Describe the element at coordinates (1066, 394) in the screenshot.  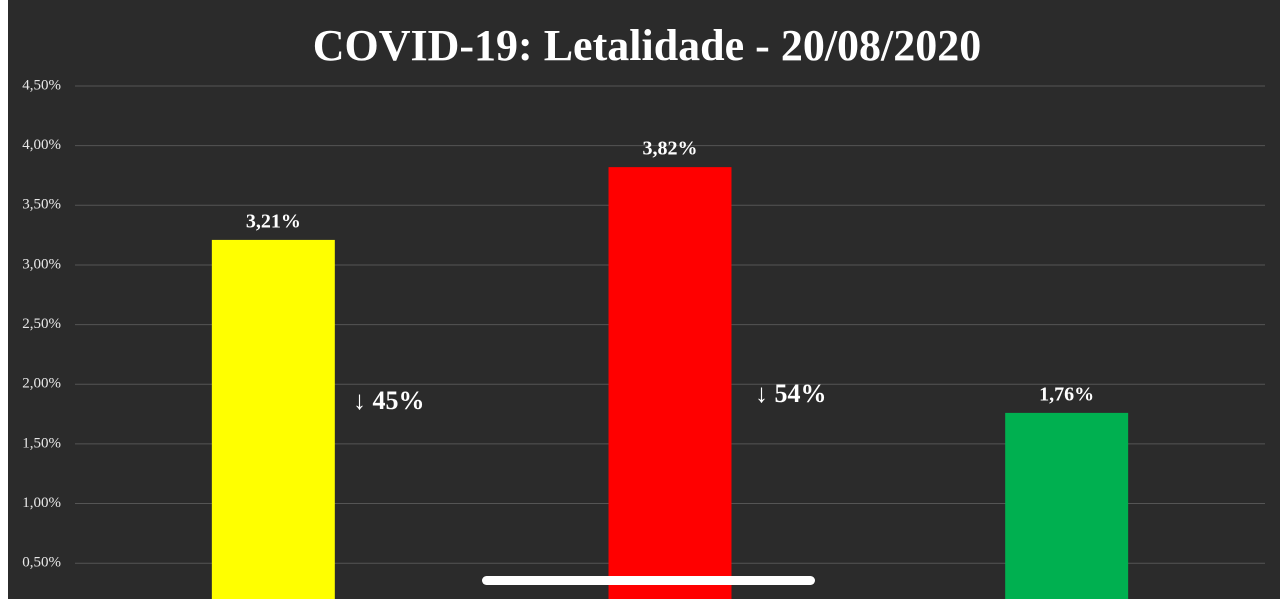
I see `value-label: 1,76%` at that location.